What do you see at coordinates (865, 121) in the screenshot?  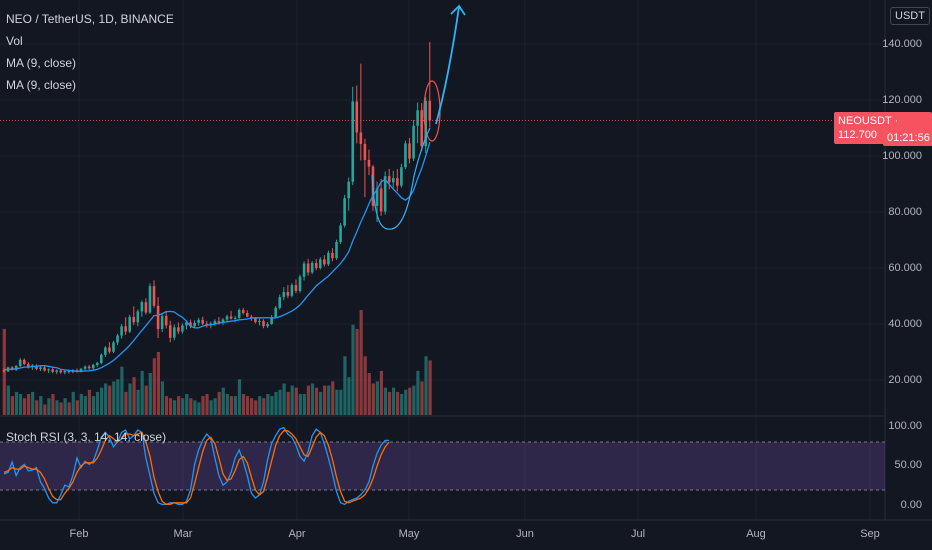 I see `price-badge-symbol: NEOUSDT` at bounding box center [865, 121].